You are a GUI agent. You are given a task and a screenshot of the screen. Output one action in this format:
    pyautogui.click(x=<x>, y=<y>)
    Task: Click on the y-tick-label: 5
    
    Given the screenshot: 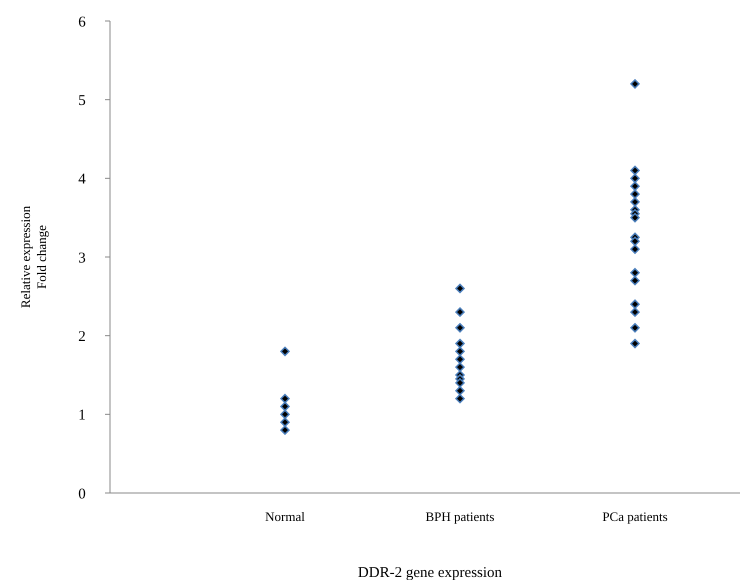 What is the action you would take?
    pyautogui.click(x=82, y=100)
    